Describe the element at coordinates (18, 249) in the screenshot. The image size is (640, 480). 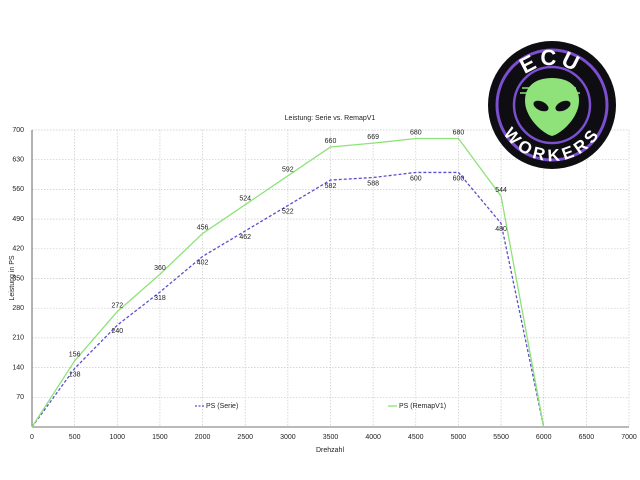
I see `y-tick-label: 420` at that location.